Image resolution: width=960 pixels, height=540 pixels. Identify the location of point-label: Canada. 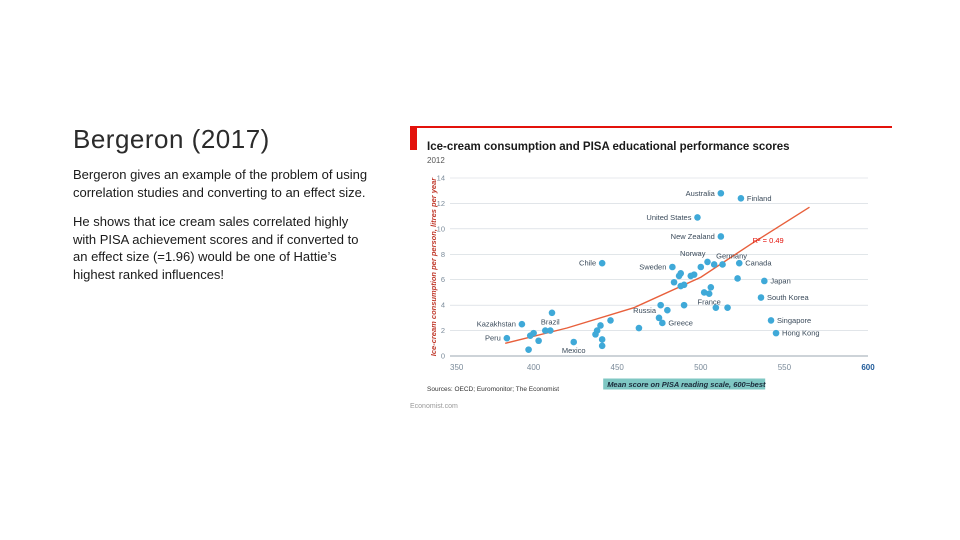
(758, 263).